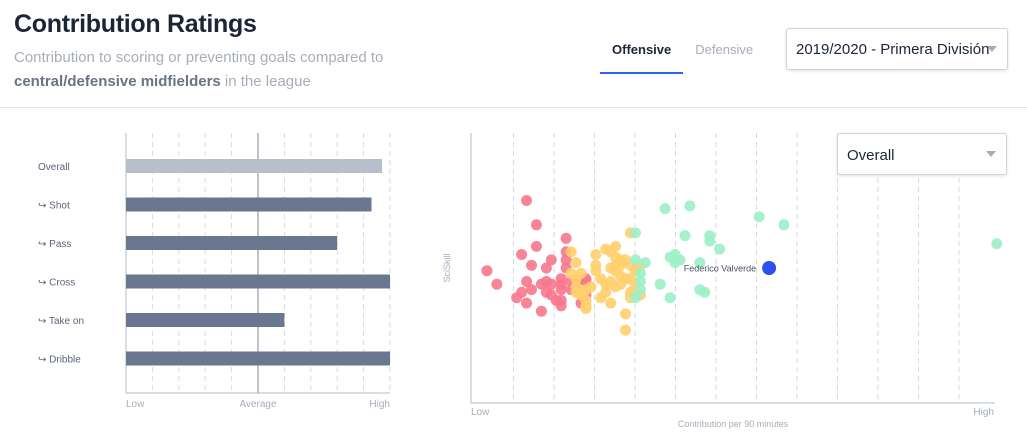 This screenshot has width=1027, height=447. Describe the element at coordinates (265, 81) in the screenshot. I see `subtitle-tail: in the league` at that location.